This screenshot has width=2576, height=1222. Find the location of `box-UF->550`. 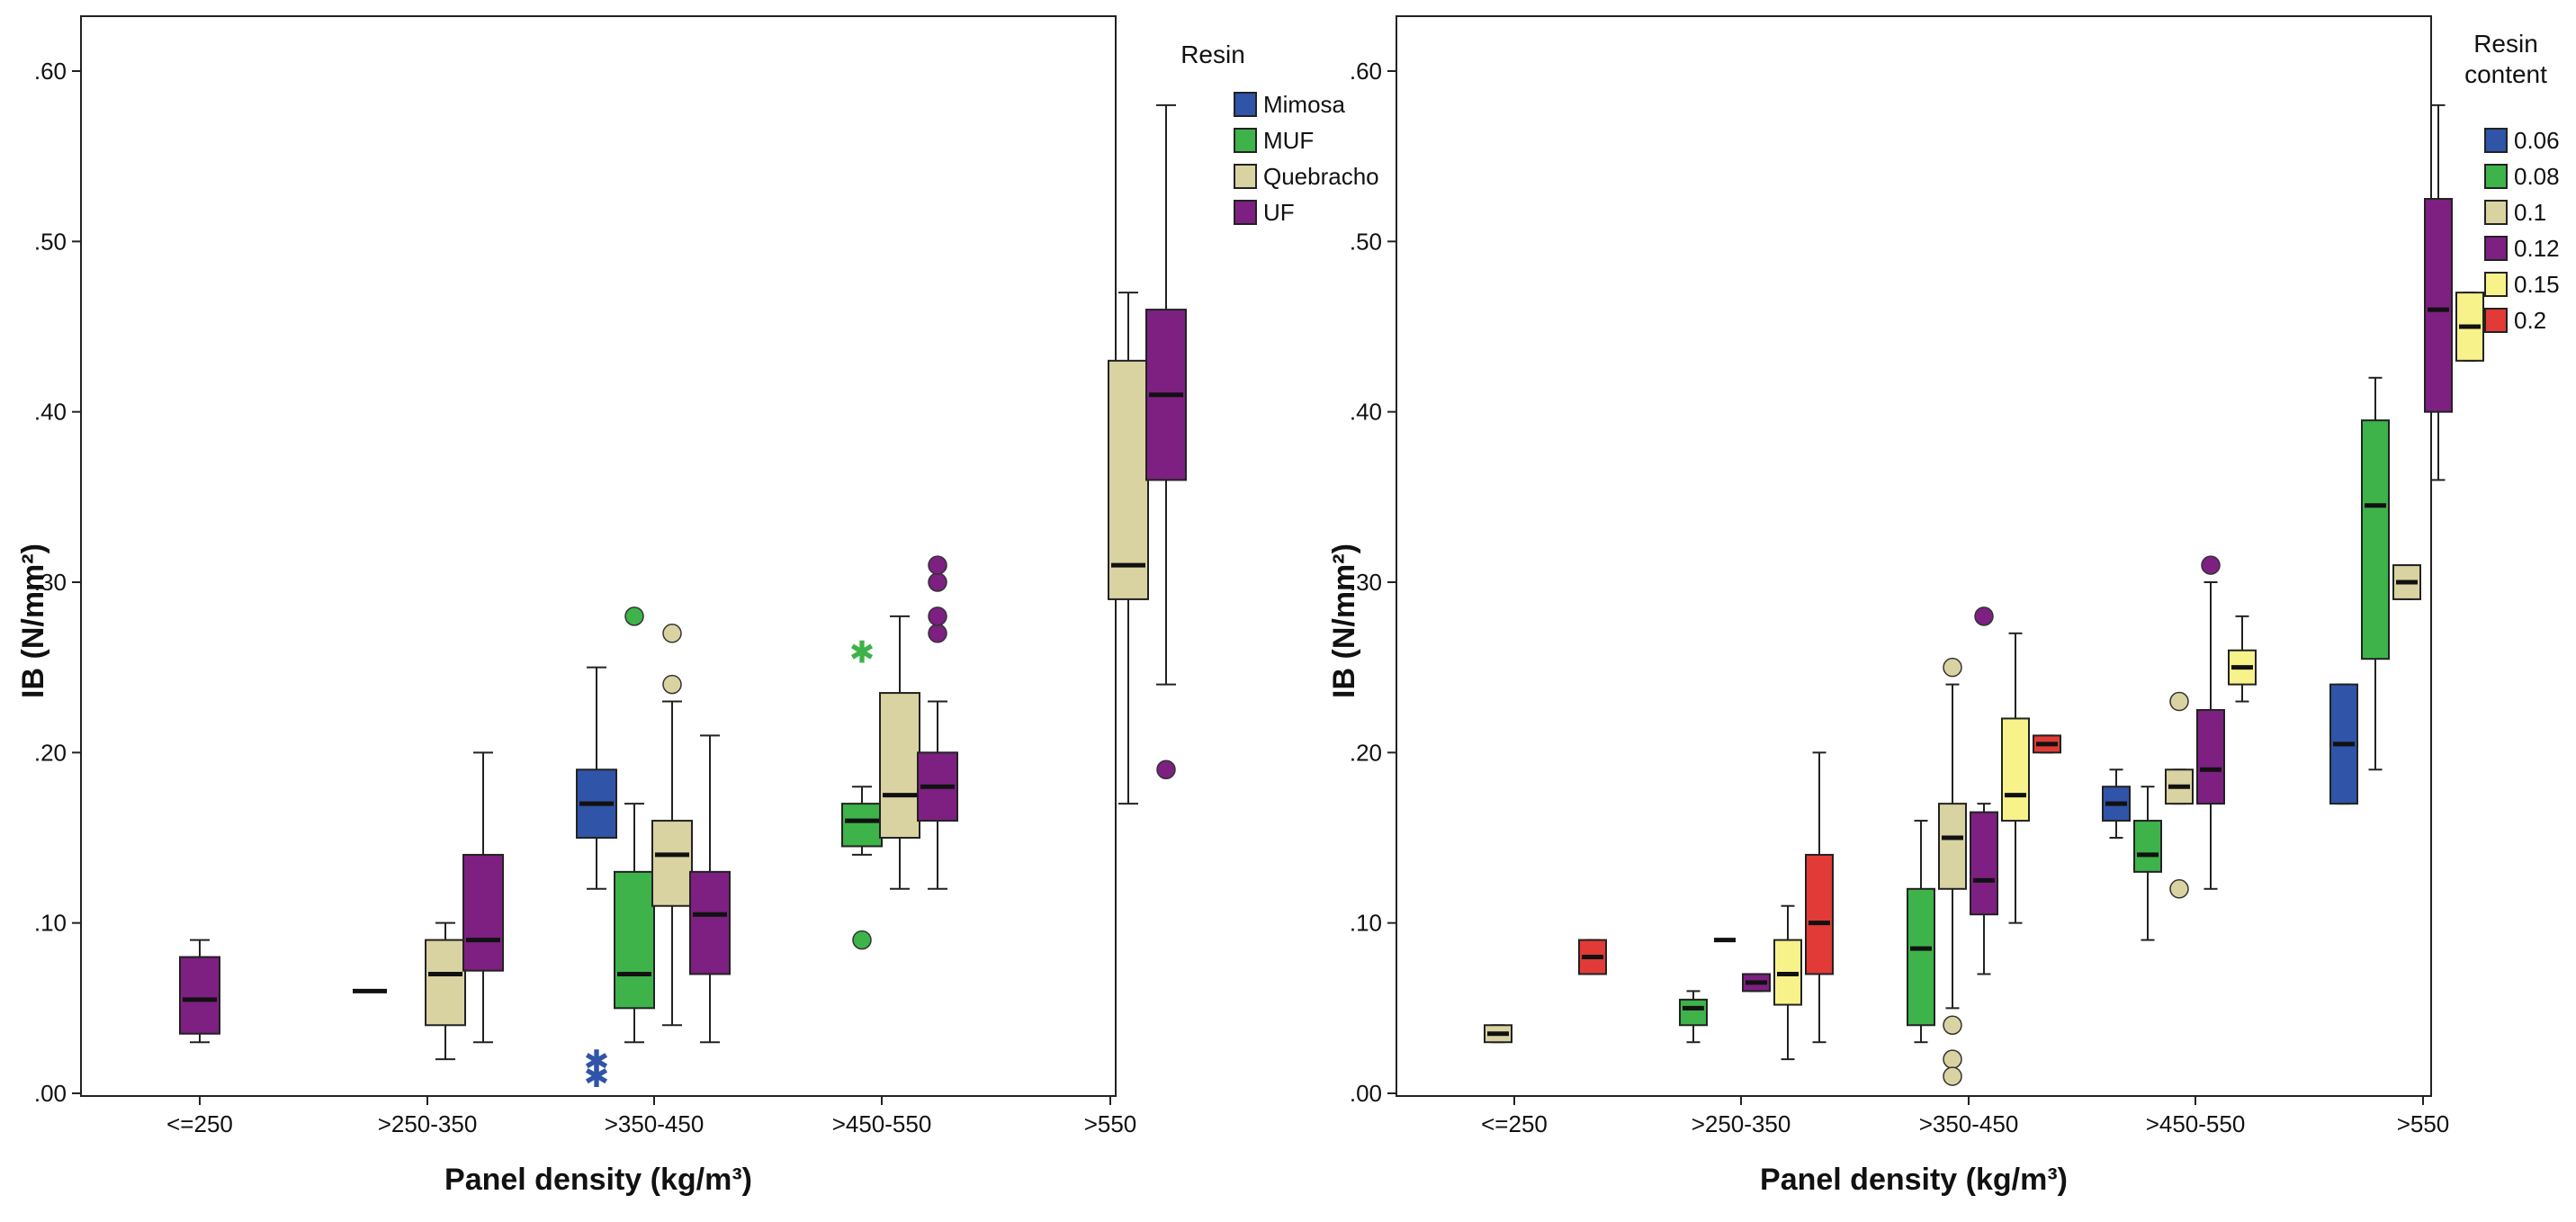

box-UF->550 is located at coordinates (1166, 441).